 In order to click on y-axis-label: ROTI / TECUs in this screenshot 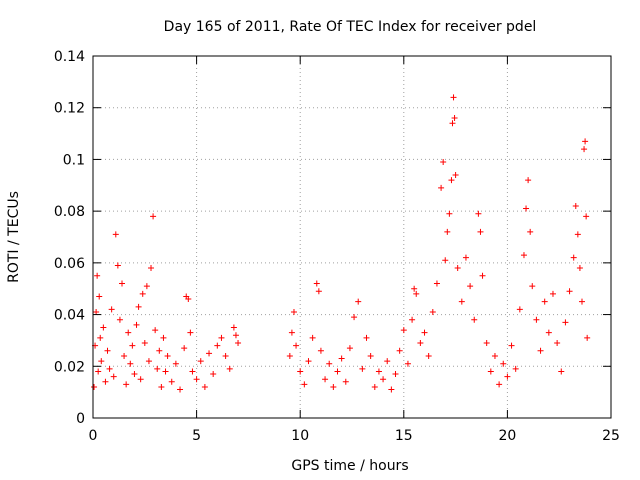, I will do `click(14, 237)`.